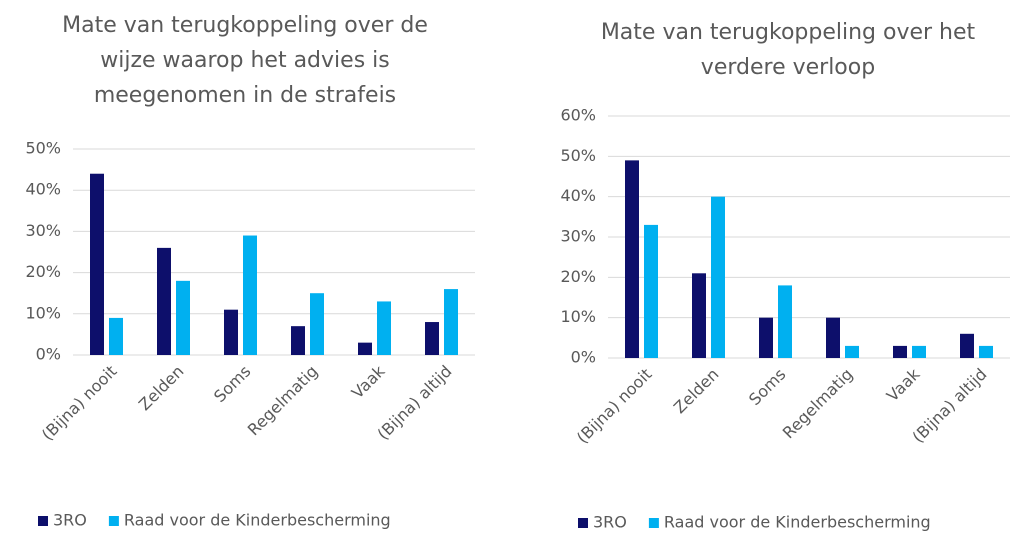 The image size is (1016, 533). I want to click on y-tick-label: 60%, so click(578, 115).